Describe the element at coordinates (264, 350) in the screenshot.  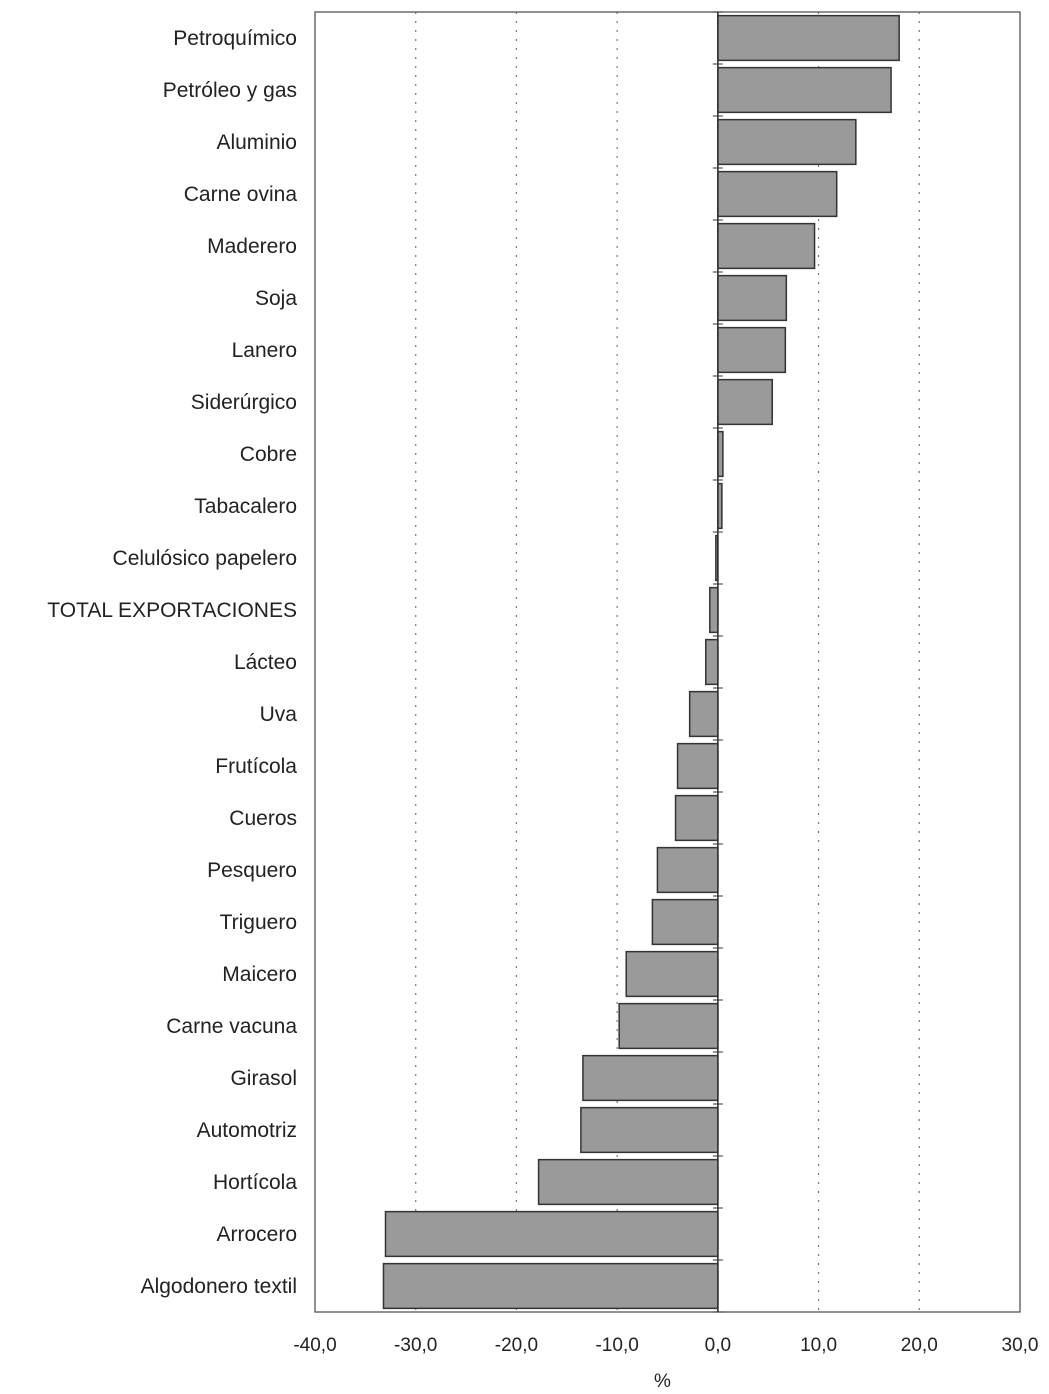
I see `category-label: Lanero` at that location.